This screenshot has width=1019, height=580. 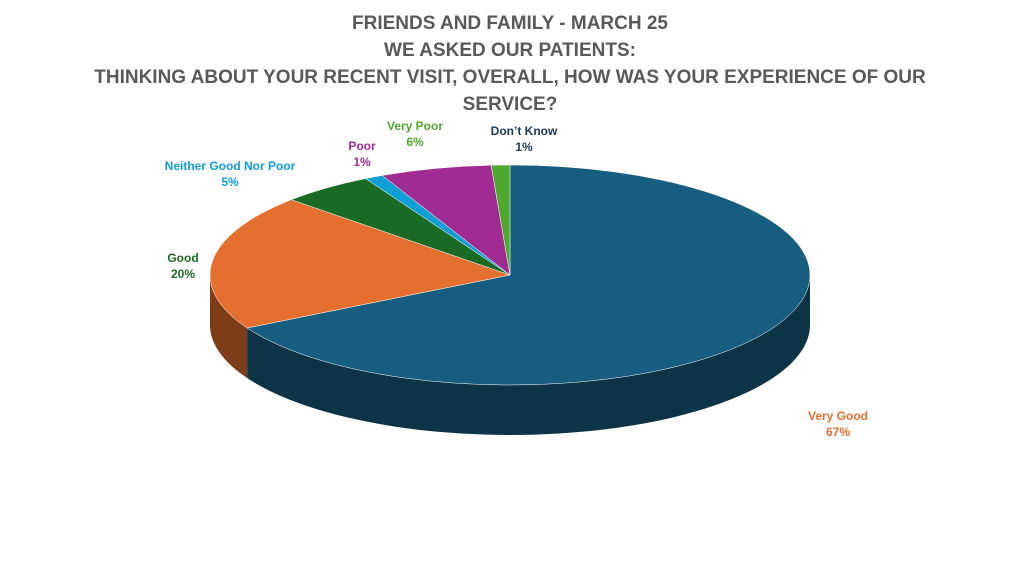 What do you see at coordinates (230, 182) in the screenshot?
I see `label-value: 5%` at bounding box center [230, 182].